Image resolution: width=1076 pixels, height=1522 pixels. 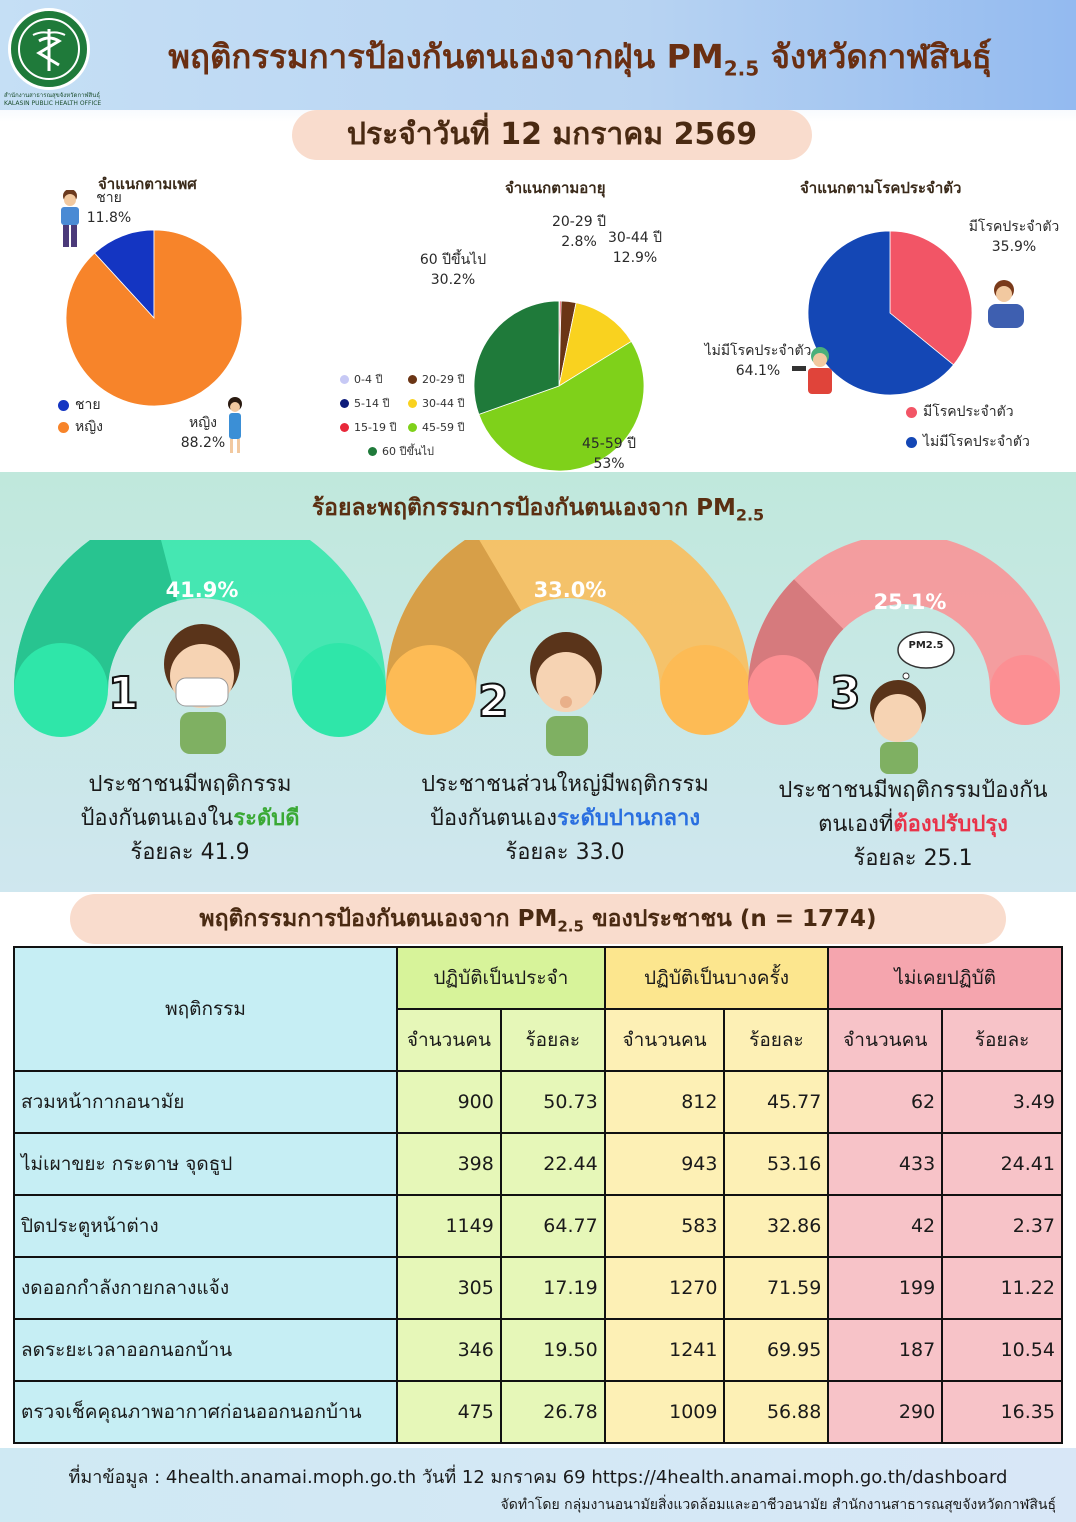 I want to click on kid-mask-icon, so click(x=202, y=689).